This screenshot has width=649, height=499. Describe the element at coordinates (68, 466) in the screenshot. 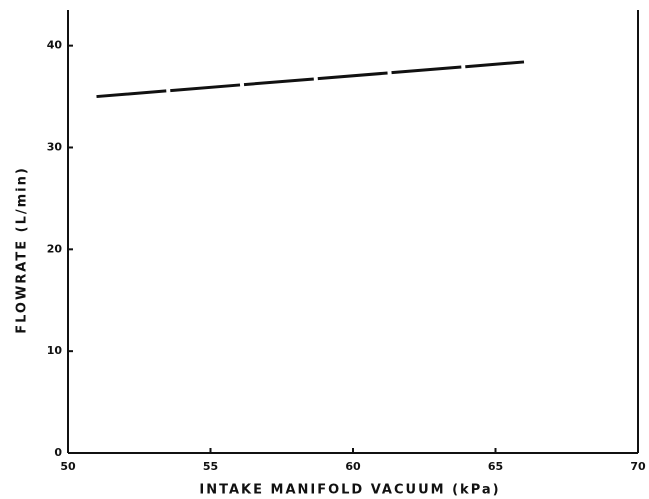

I see `x-tick-label: 50` at that location.